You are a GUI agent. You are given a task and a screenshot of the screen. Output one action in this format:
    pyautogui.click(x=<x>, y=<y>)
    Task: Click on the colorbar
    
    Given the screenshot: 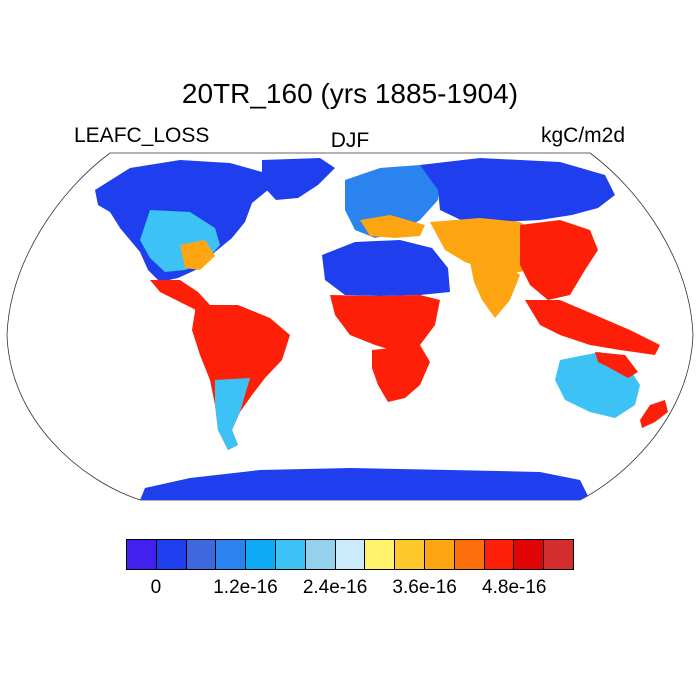 What is the action you would take?
    pyautogui.click(x=350, y=554)
    